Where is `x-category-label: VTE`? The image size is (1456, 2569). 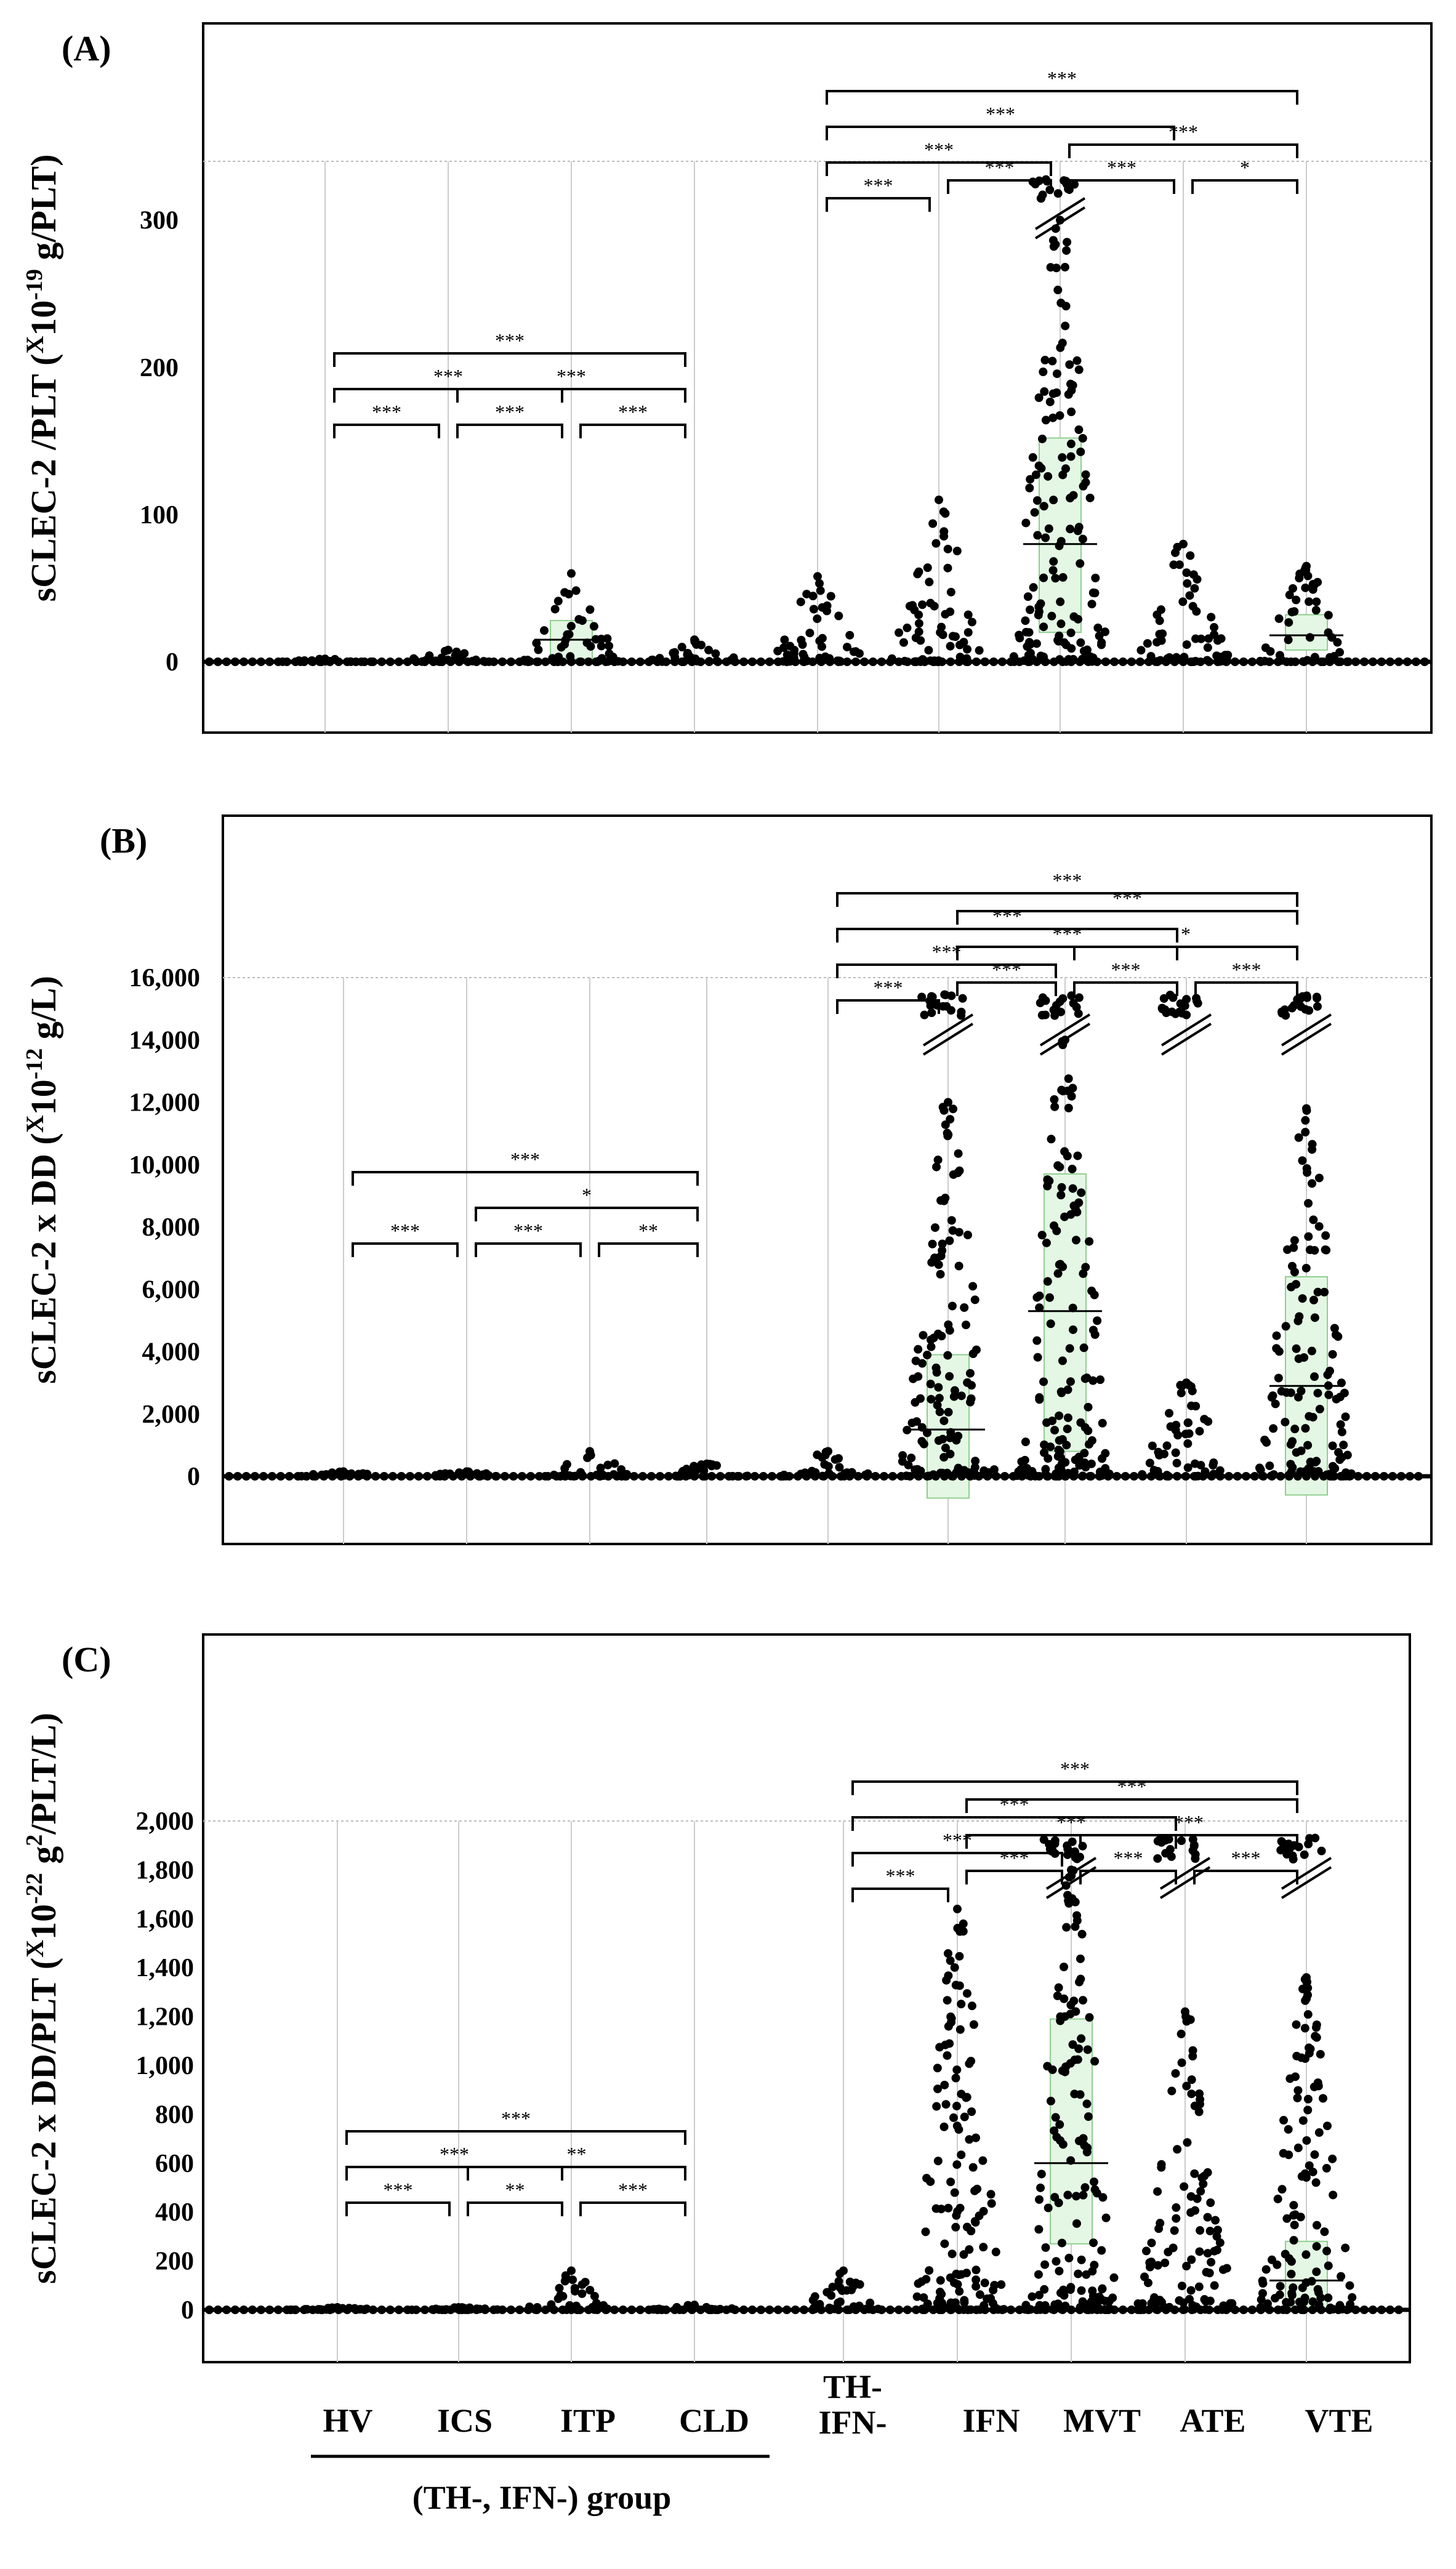 x-category-label: VTE is located at coordinates (1339, 2420).